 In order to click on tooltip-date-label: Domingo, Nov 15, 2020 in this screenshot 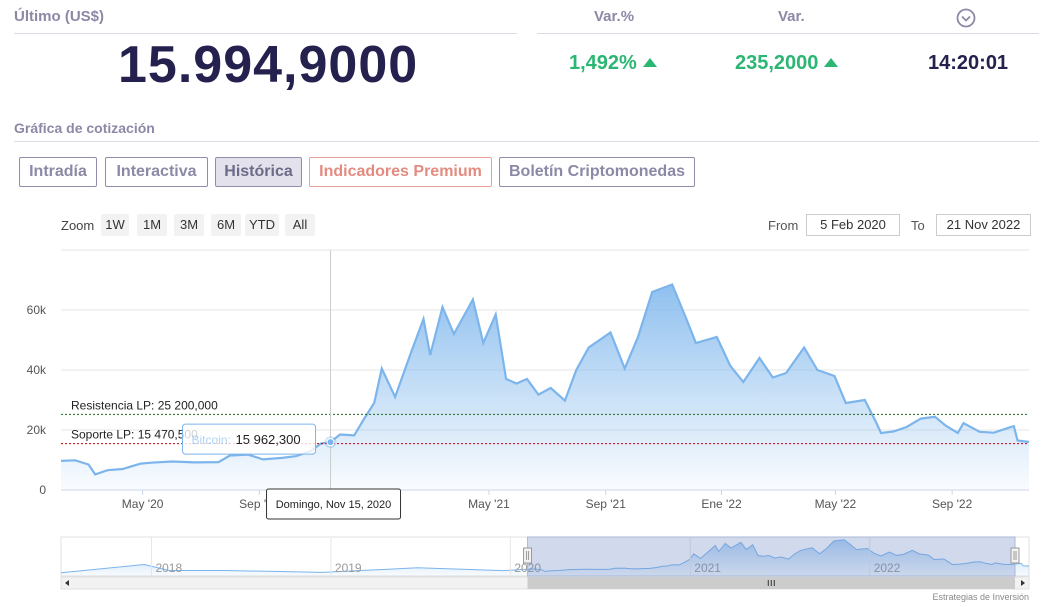, I will do `click(334, 505)`.